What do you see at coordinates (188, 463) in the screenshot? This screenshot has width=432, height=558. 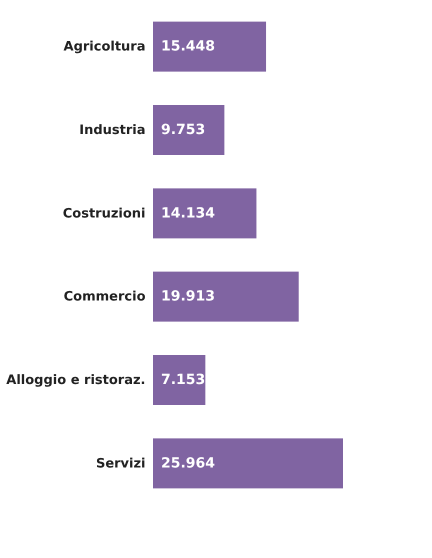 I see `data-label: 25.964` at bounding box center [188, 463].